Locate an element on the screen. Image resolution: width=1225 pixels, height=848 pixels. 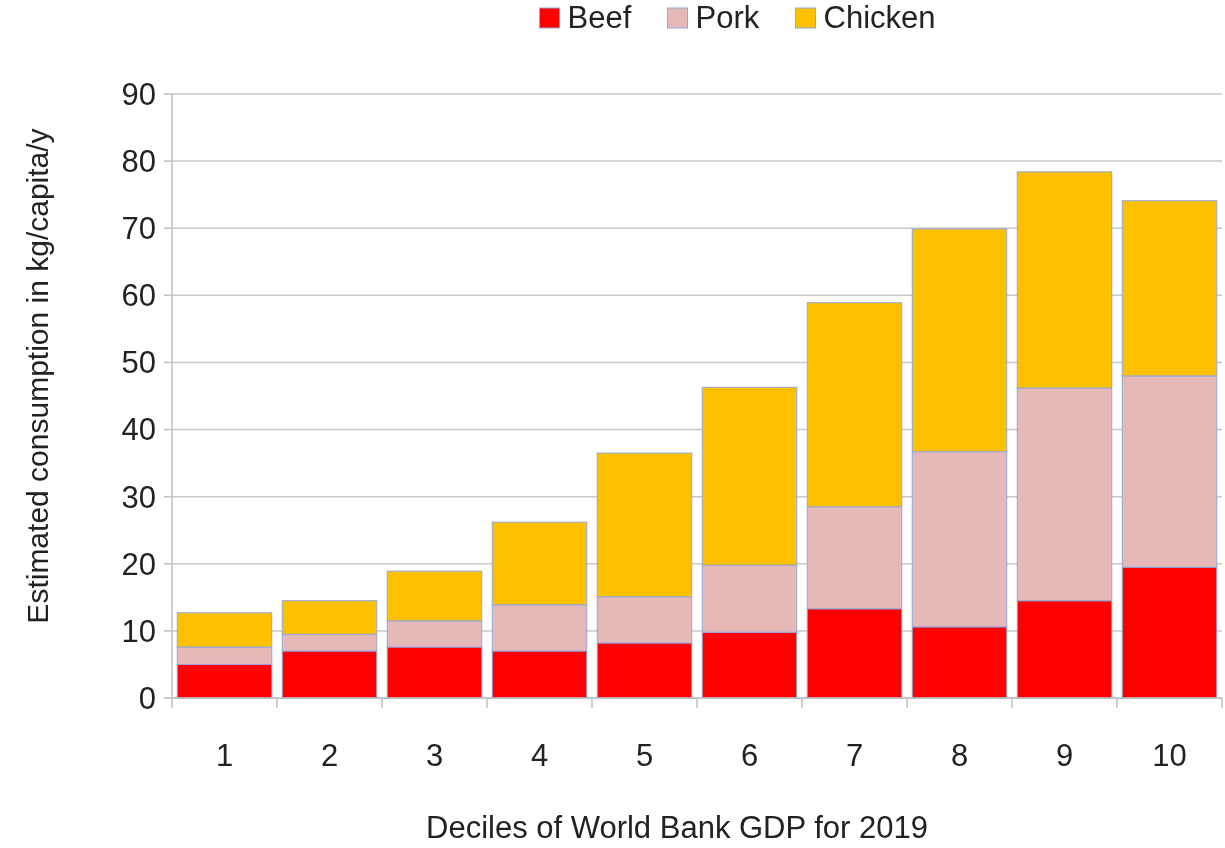
x-tick-label: 6 is located at coordinates (749, 755).